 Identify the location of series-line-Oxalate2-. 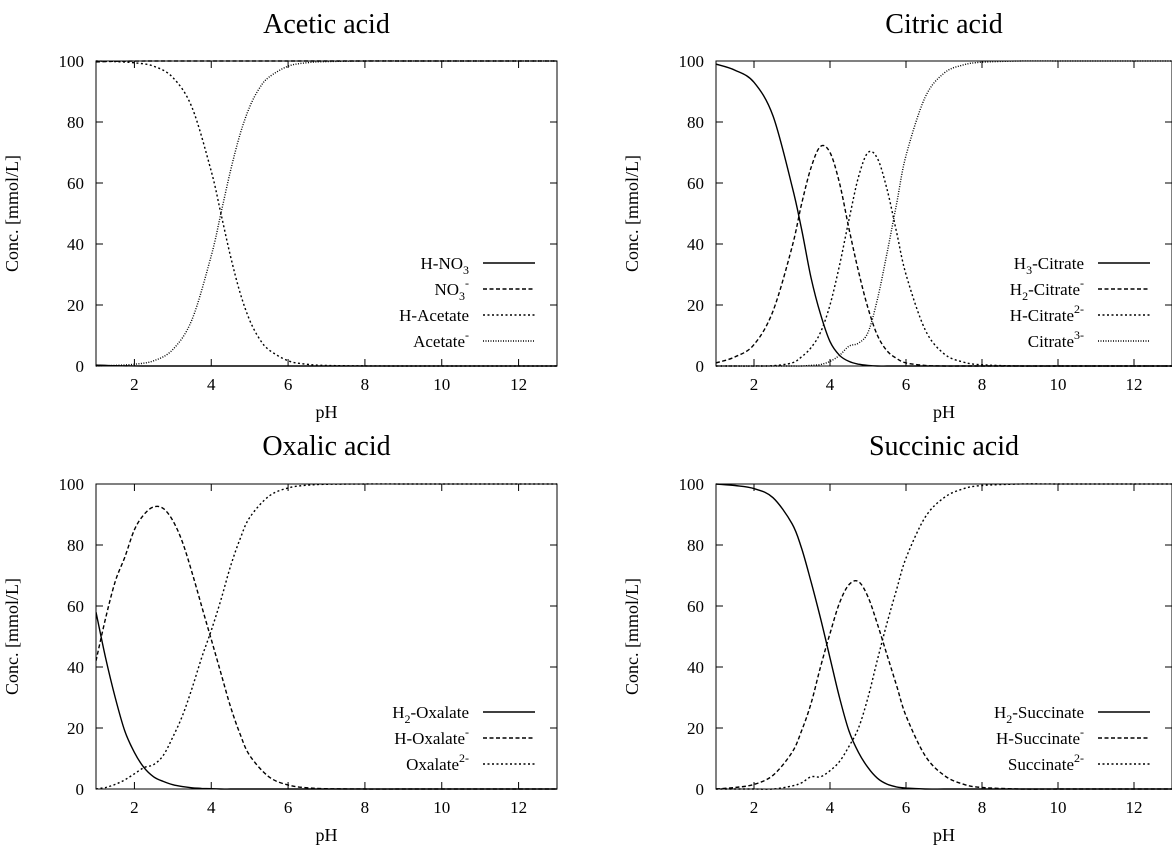
(326, 636).